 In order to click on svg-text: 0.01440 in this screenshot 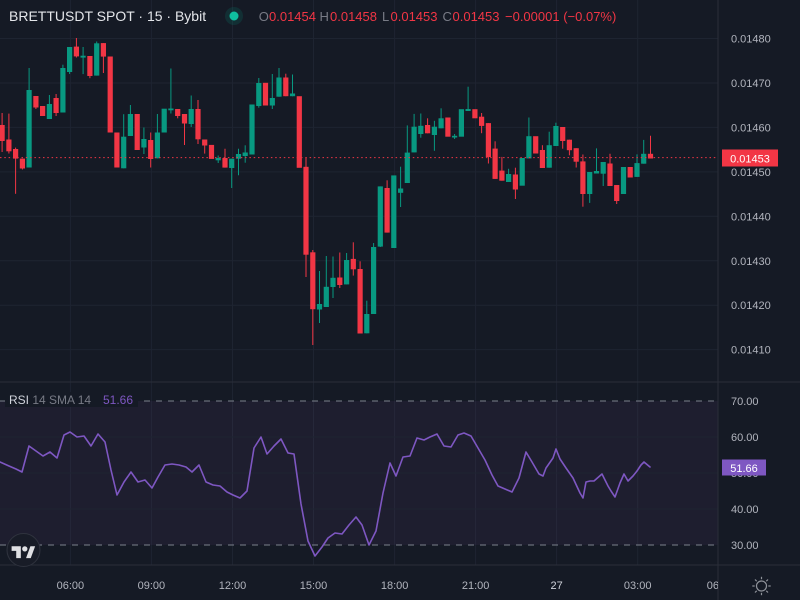, I will do `click(751, 217)`.